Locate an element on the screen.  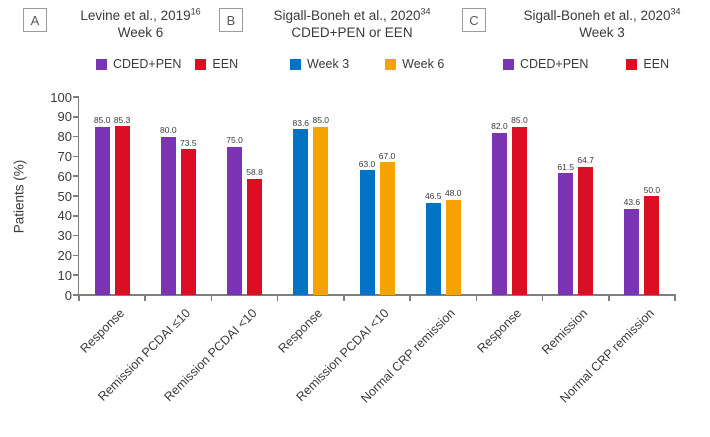
bar-value-label: 64.7 is located at coordinates (585, 160).